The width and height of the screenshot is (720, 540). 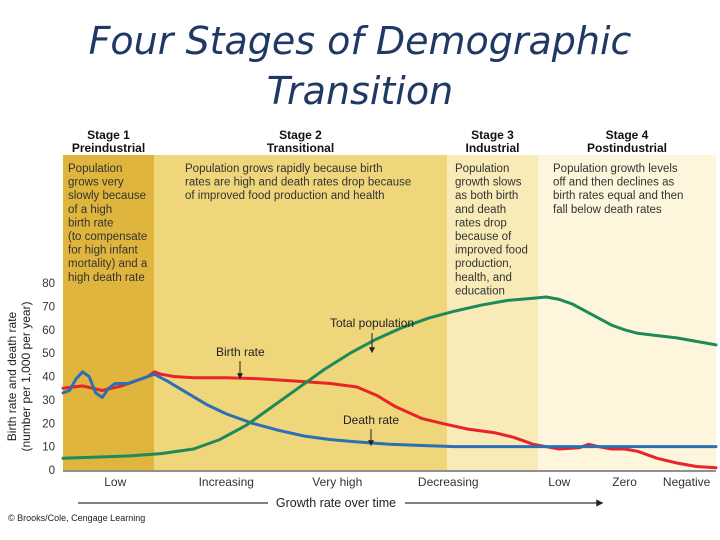 I want to click on series-line-death-rate, so click(x=389, y=409).